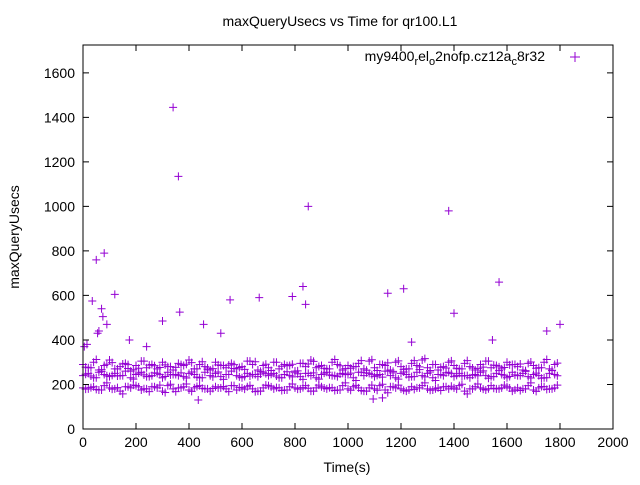 Image resolution: width=640 pixels, height=485 pixels. I want to click on x-tick-label: 1000, so click(347, 442).